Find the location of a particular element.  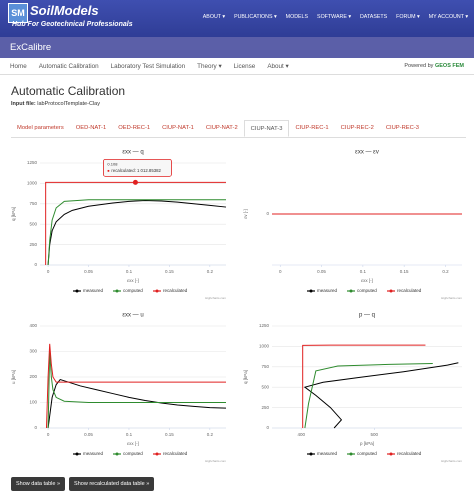

x-axis-title: εxx [-] is located at coordinates (133, 443).